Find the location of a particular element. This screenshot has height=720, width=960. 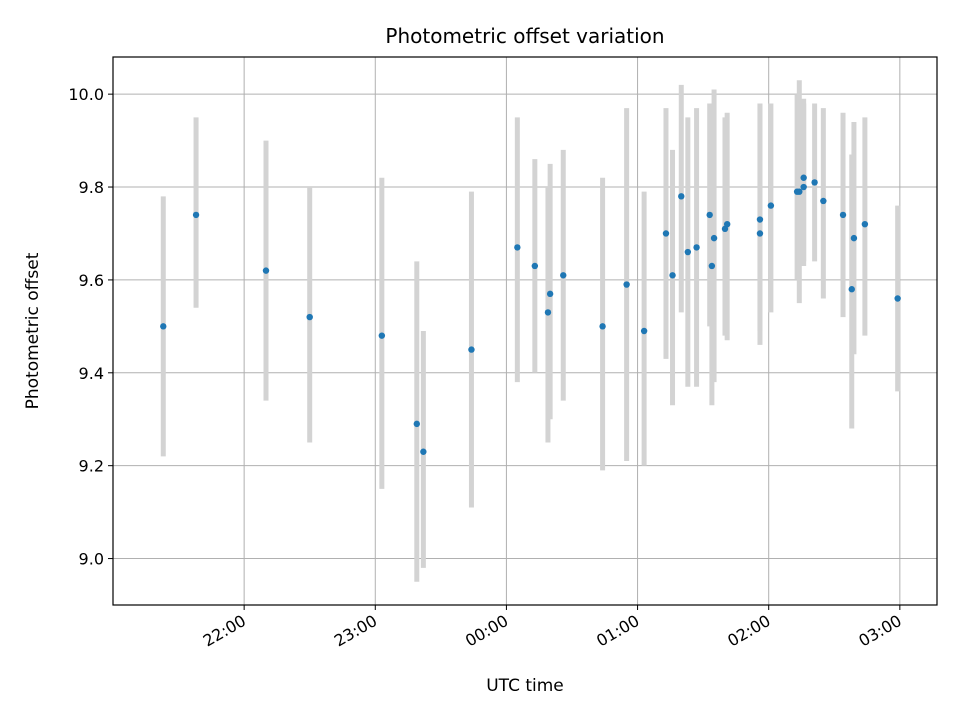

chart-title: Photometric offset variation is located at coordinates (524, 36).